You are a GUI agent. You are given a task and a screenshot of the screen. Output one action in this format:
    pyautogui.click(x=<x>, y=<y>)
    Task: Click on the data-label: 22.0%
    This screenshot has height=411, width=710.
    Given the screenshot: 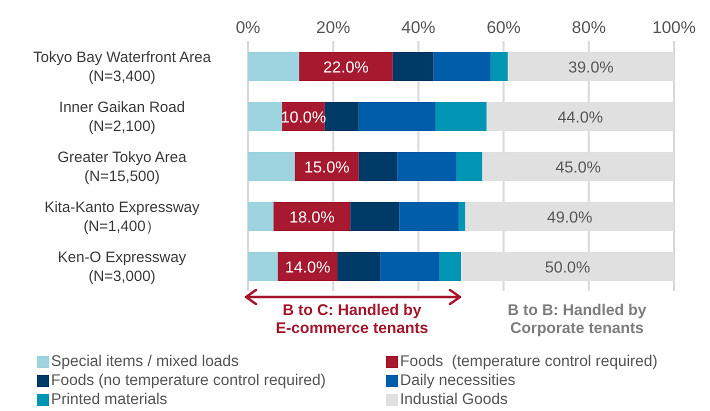 What is the action you would take?
    pyautogui.click(x=346, y=68)
    